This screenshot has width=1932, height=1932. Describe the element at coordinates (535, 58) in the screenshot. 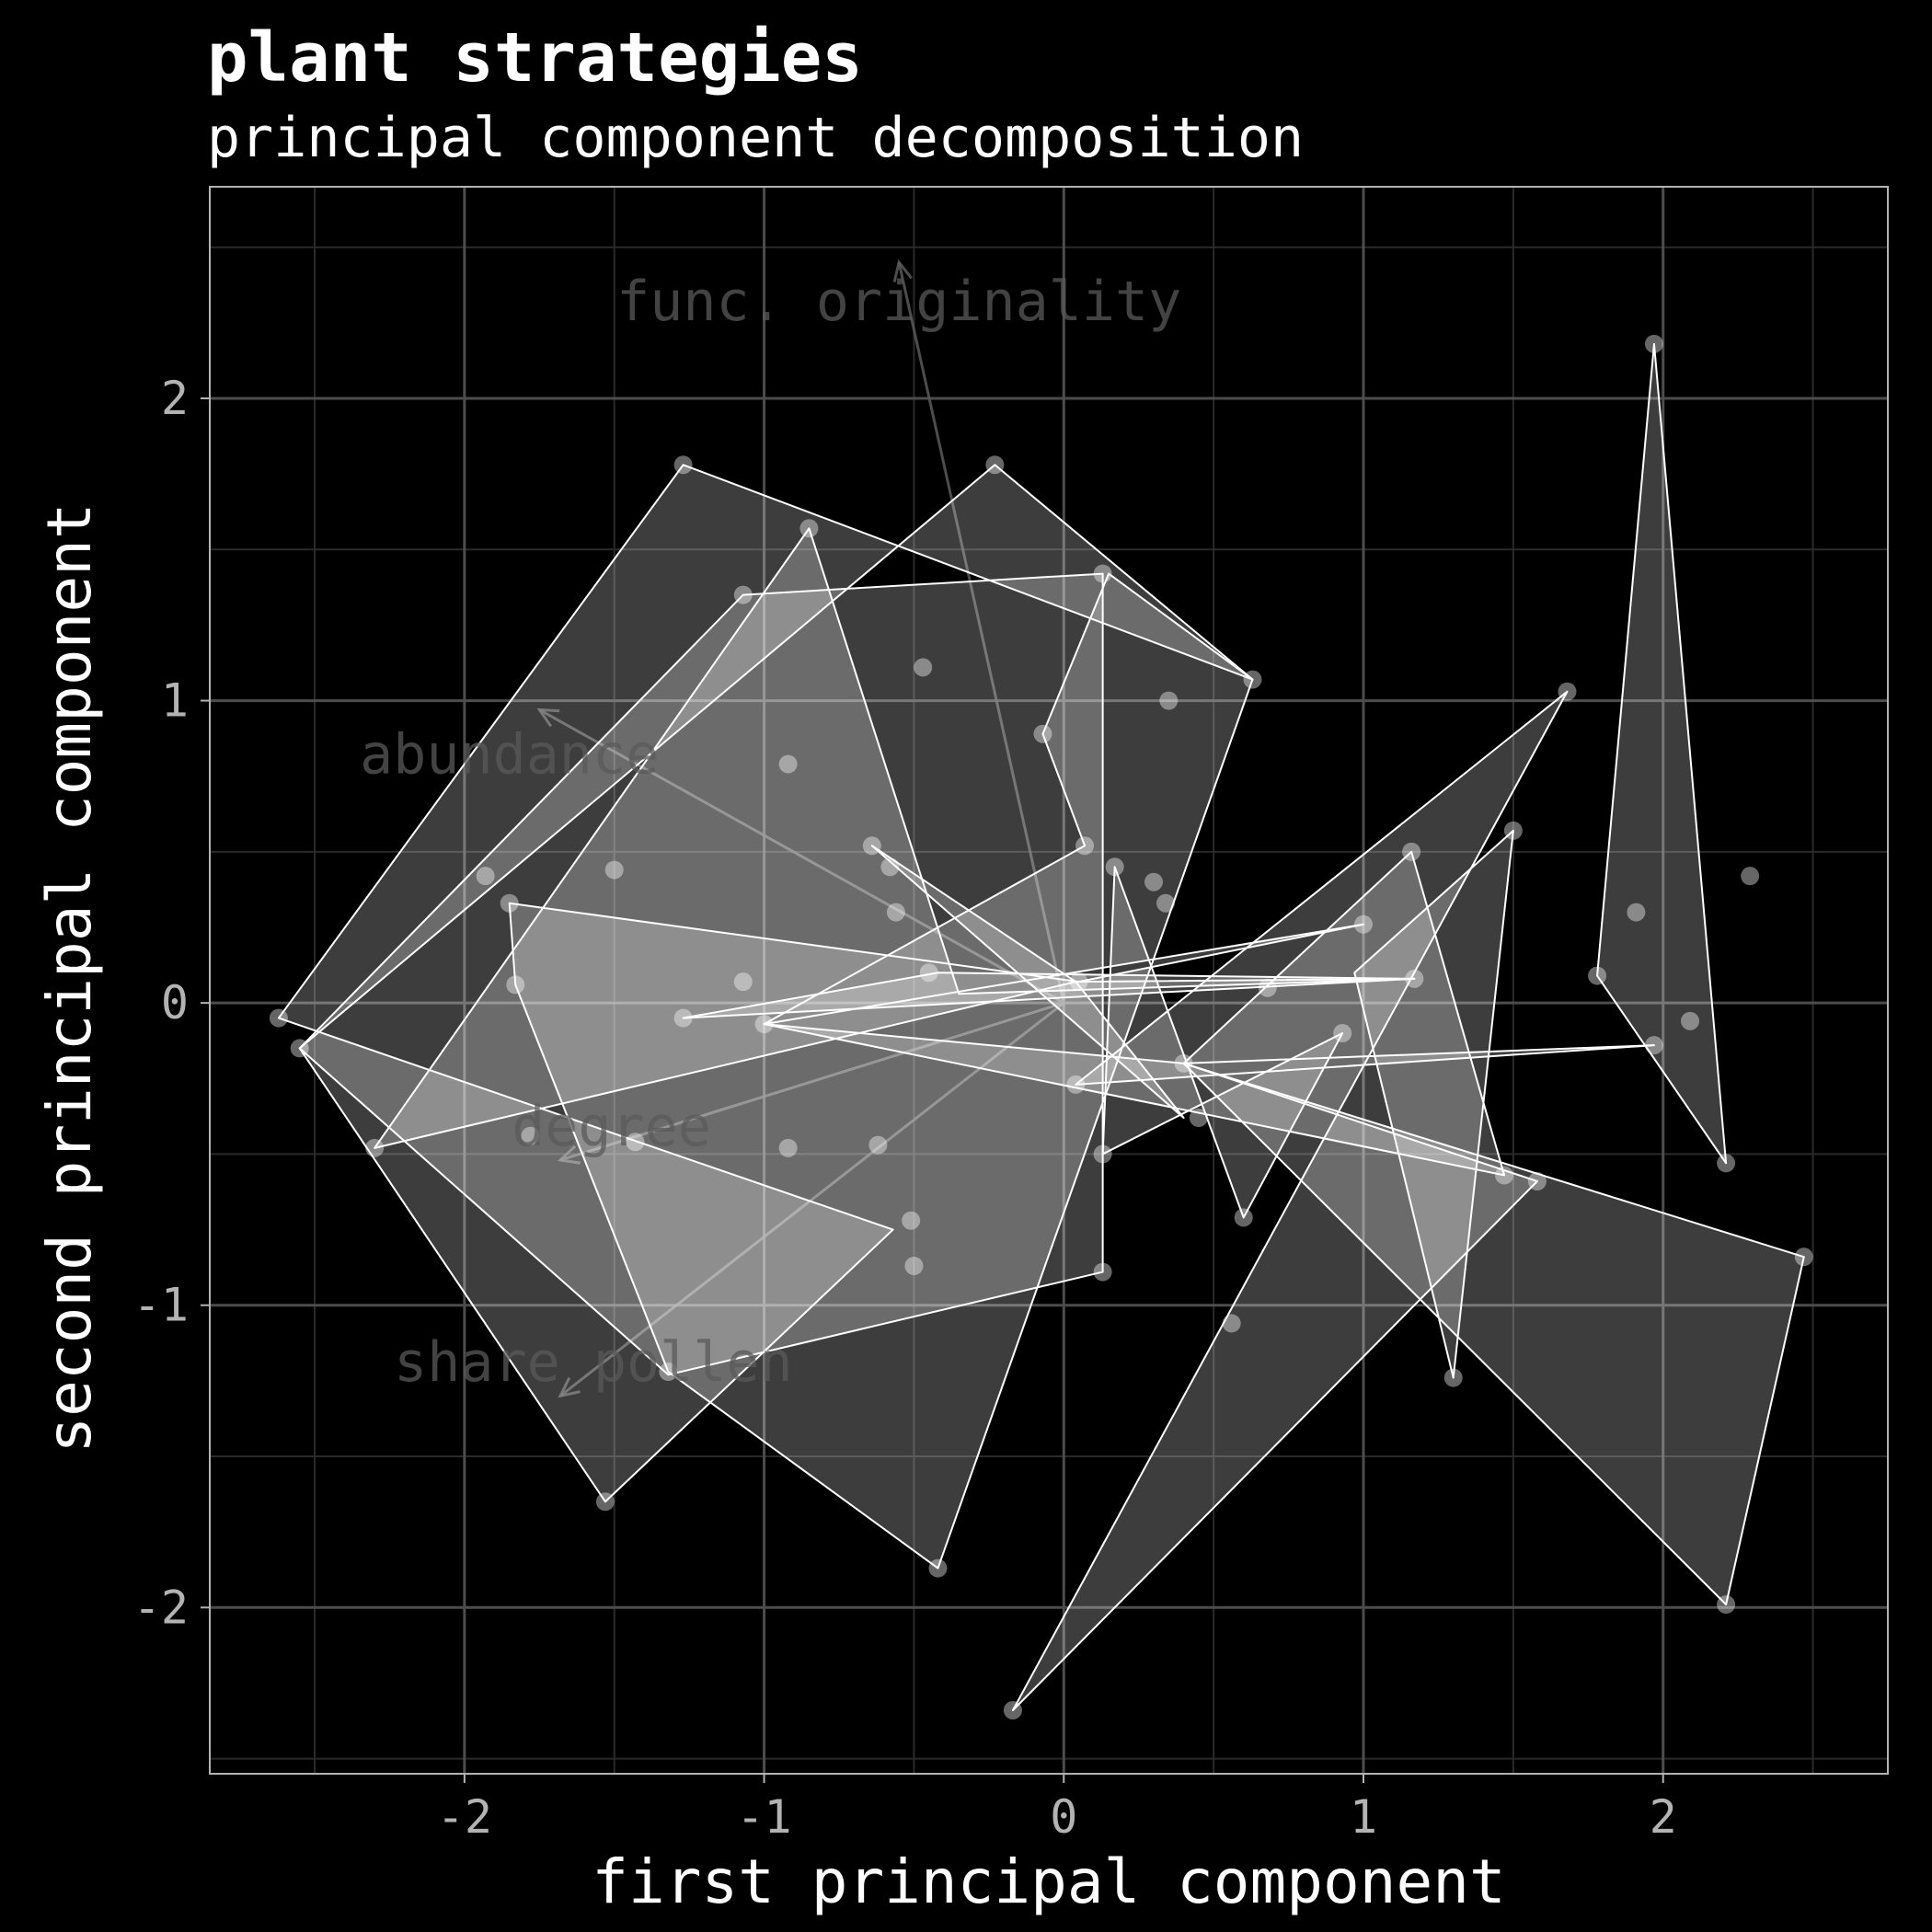

I see `chart-title: plant strategies` at that location.